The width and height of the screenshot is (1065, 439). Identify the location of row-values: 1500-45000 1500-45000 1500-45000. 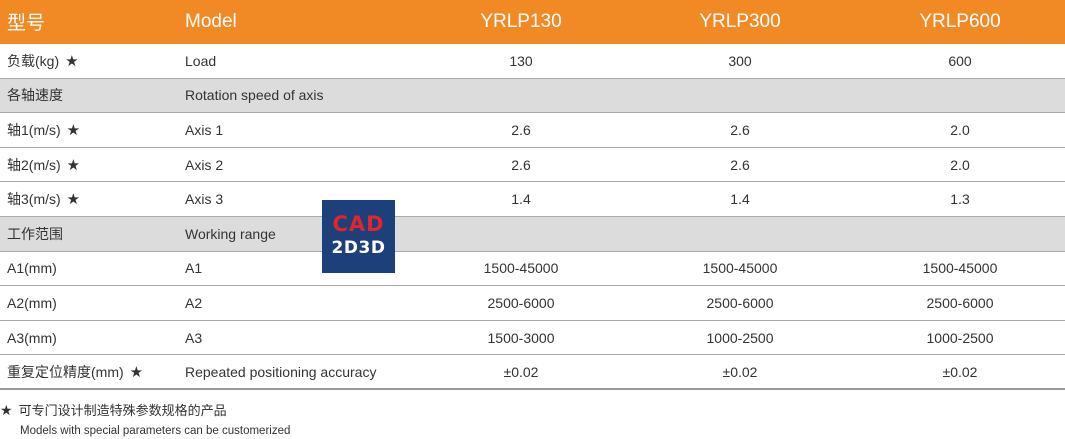
(770, 269).